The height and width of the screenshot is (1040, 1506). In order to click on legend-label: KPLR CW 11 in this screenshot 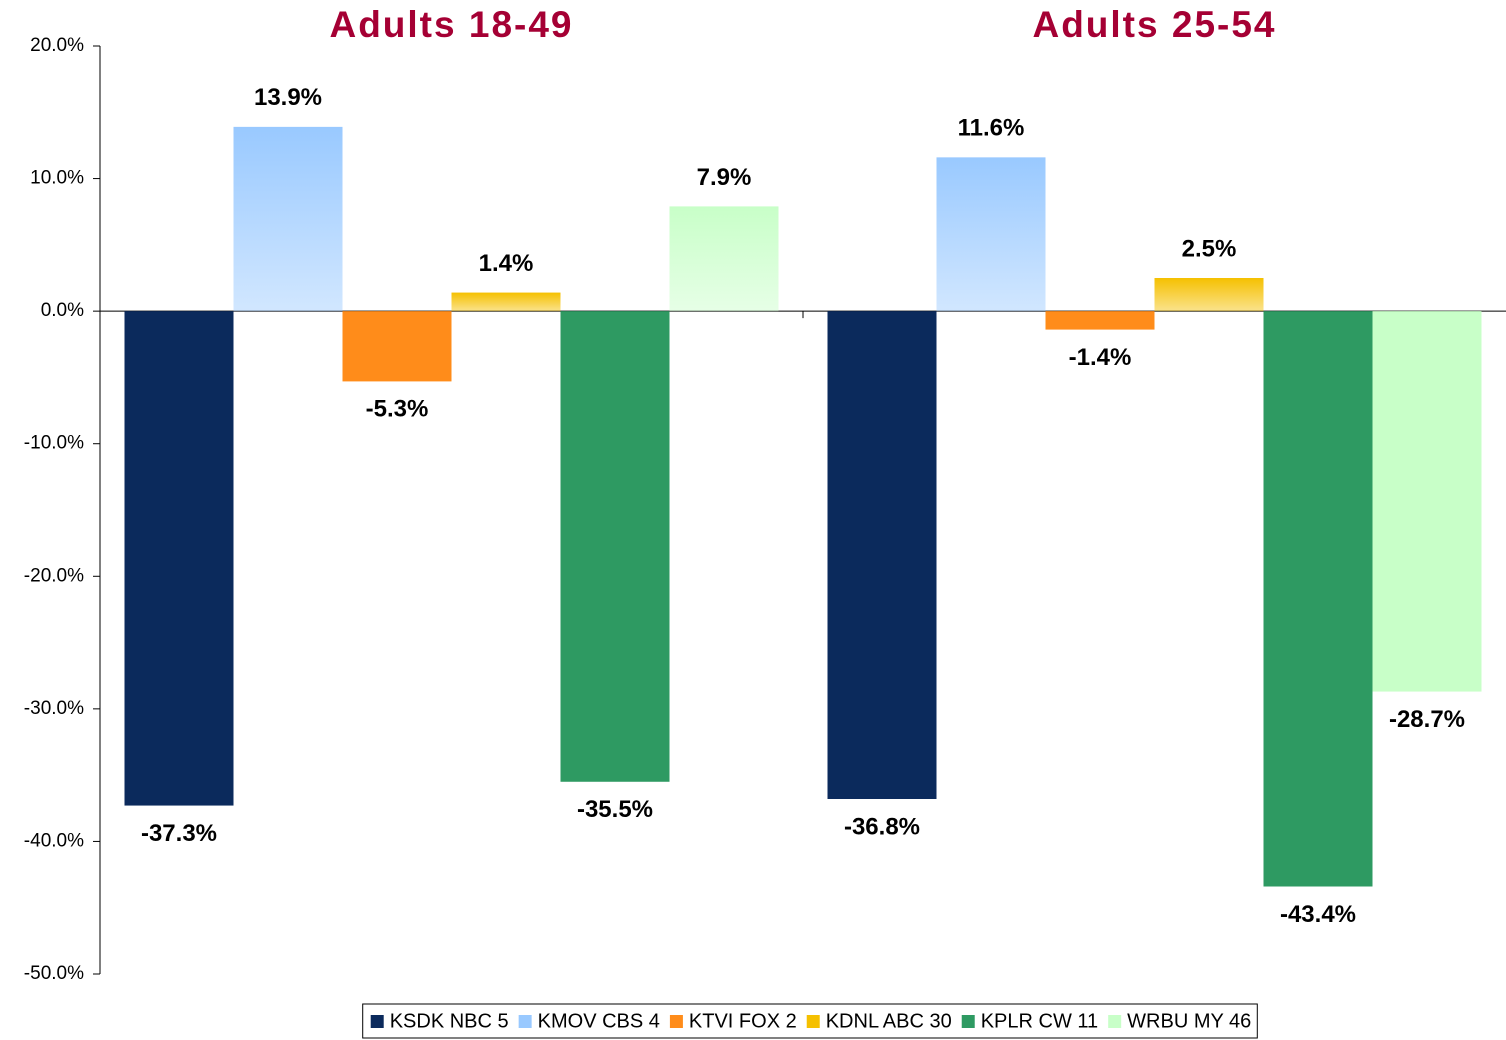, I will do `click(1039, 1021)`.